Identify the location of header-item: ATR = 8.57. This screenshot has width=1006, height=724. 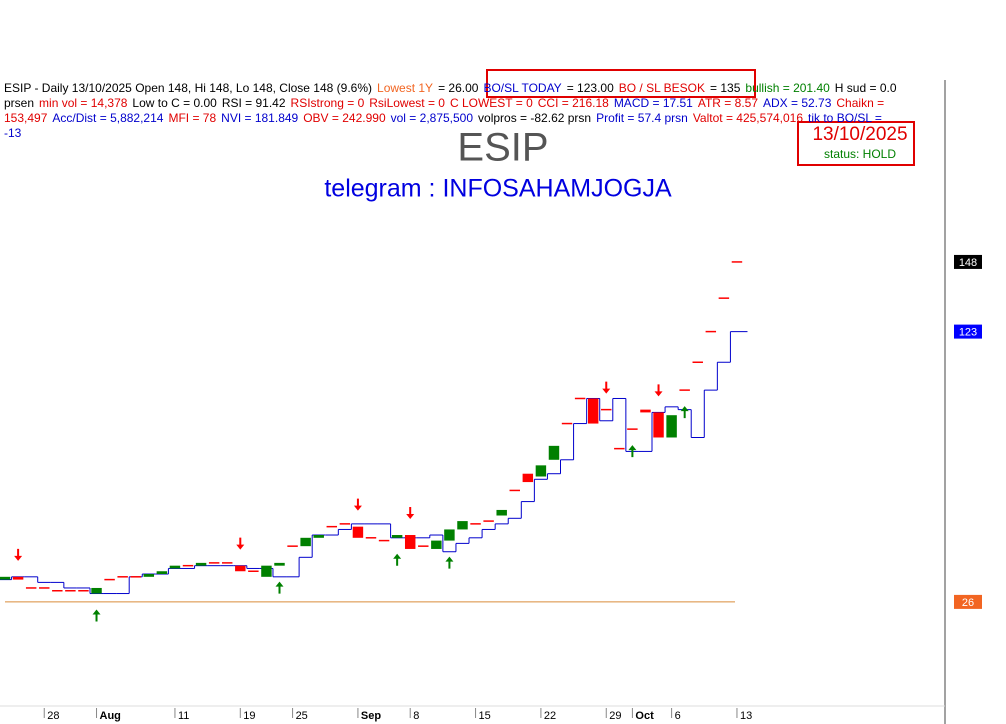
(727, 103).